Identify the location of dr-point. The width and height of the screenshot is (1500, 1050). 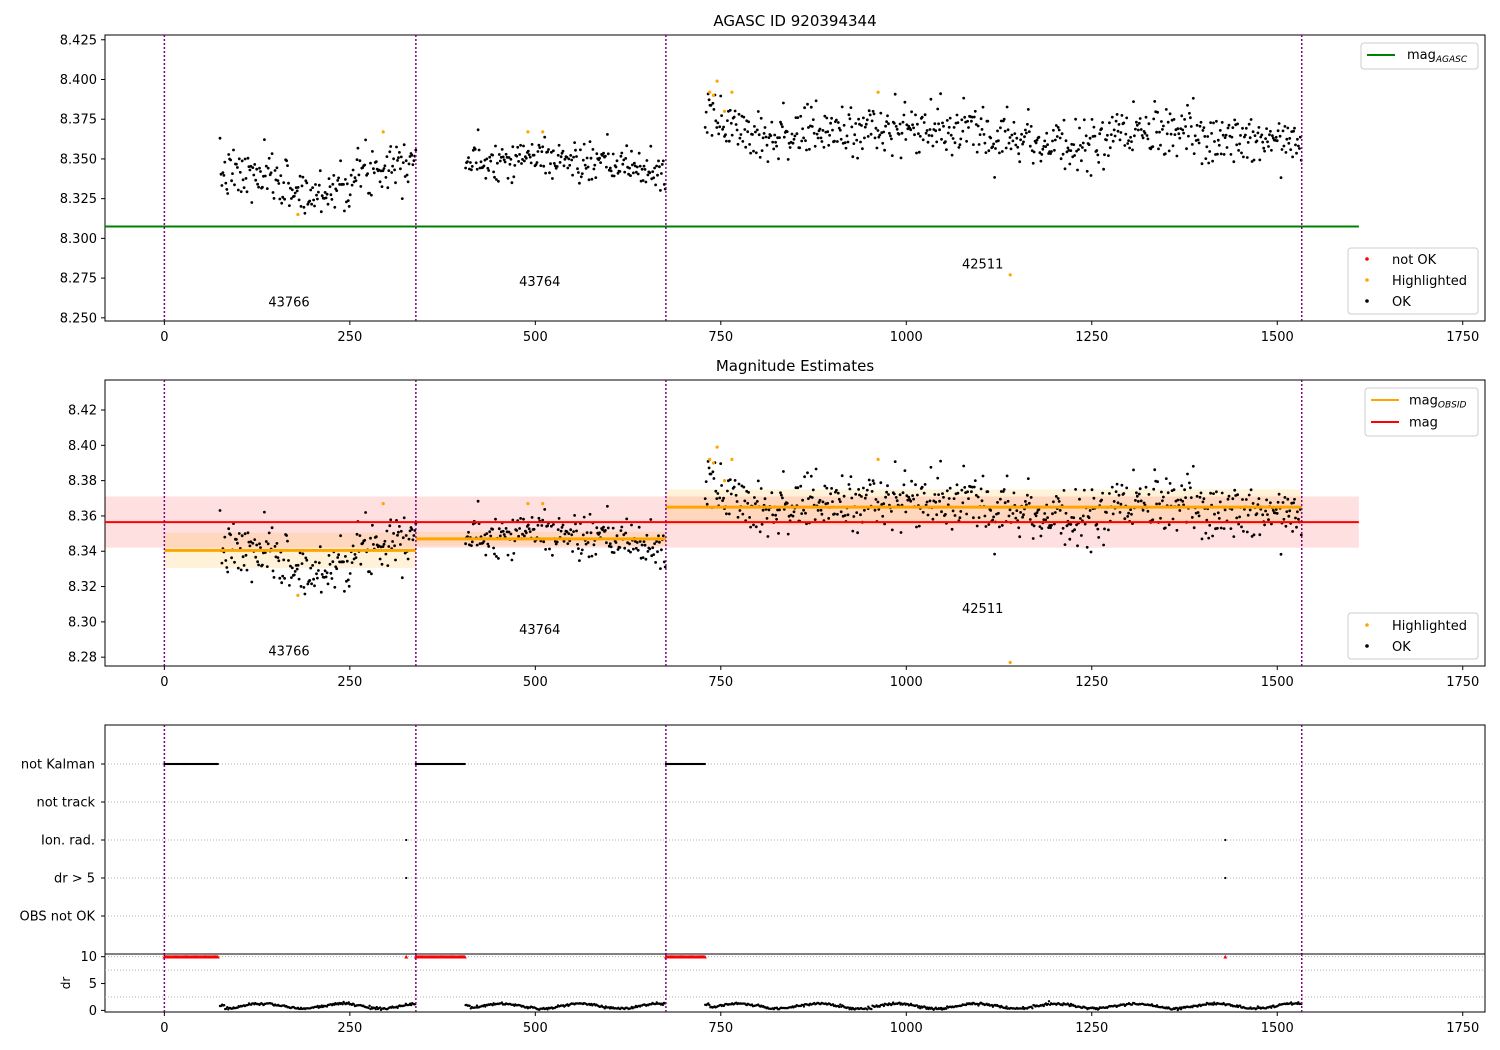
(1005, 1008).